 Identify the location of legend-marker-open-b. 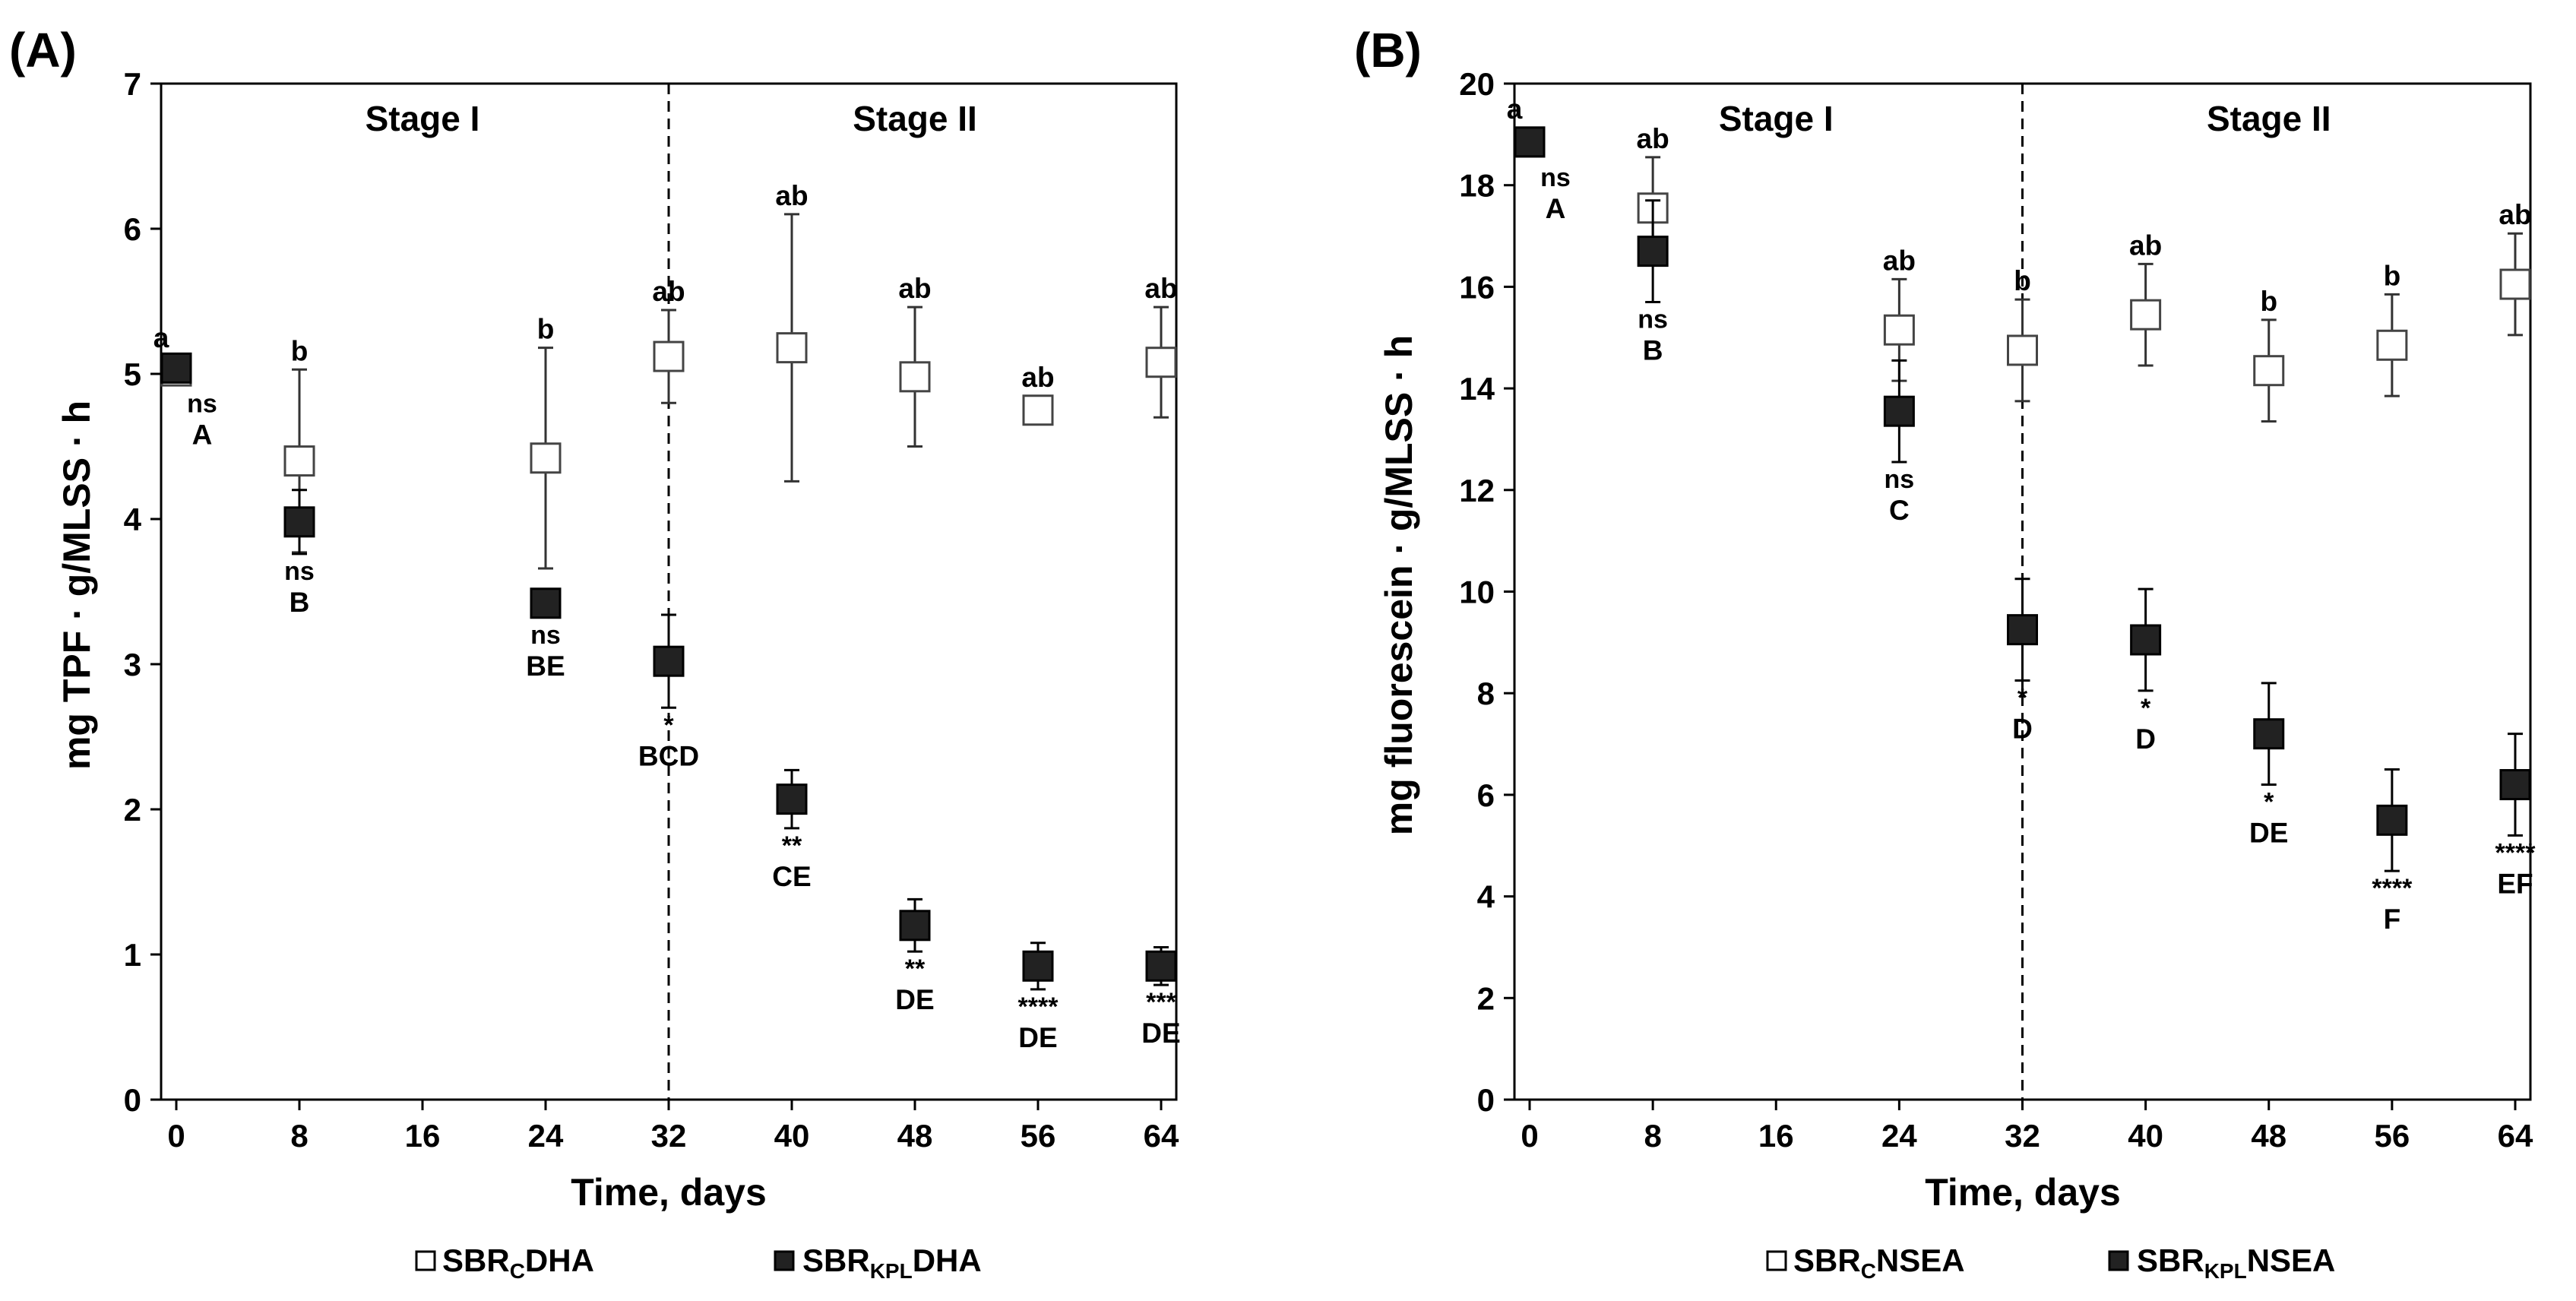
(1776, 1260).